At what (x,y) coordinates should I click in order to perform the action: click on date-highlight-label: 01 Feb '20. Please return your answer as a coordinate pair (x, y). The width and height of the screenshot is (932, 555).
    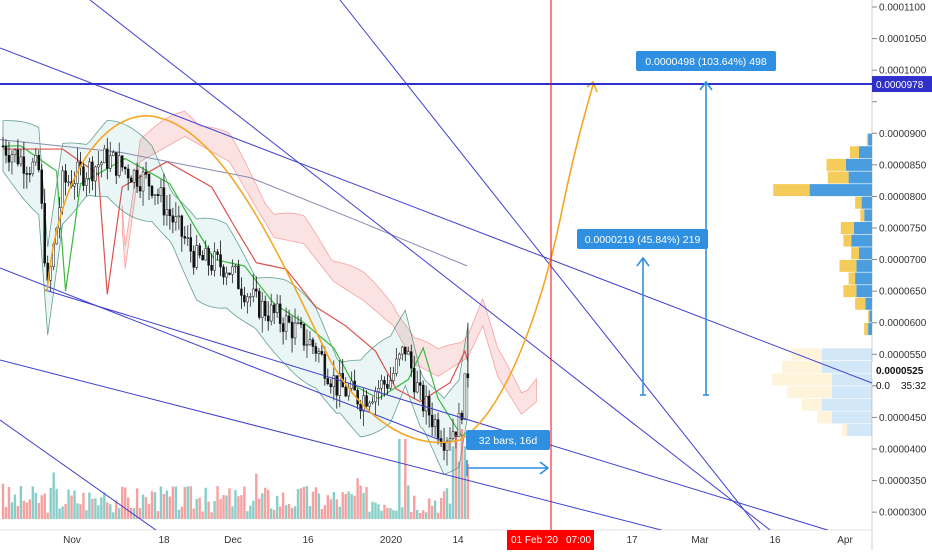
    Looking at the image, I should click on (534, 540).